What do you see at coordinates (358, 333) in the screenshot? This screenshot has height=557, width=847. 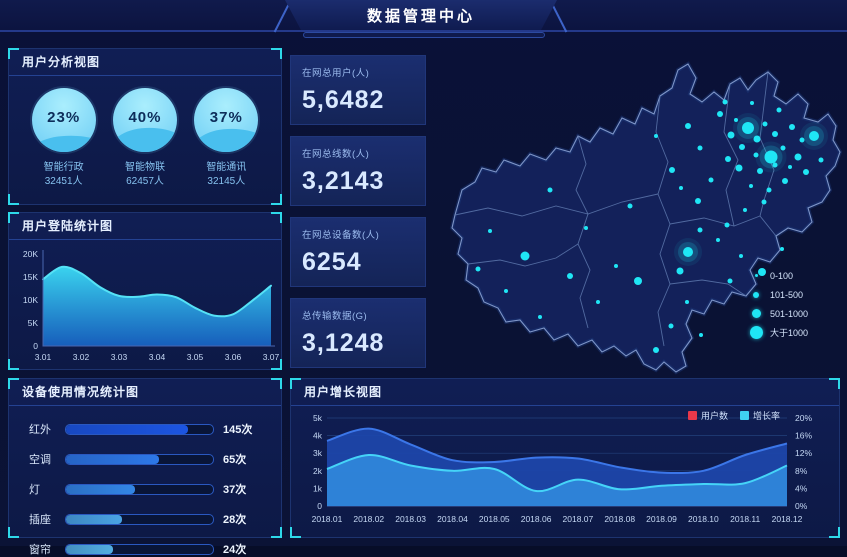 I see `stat-card: 总传输数据(G) 3,1248` at bounding box center [358, 333].